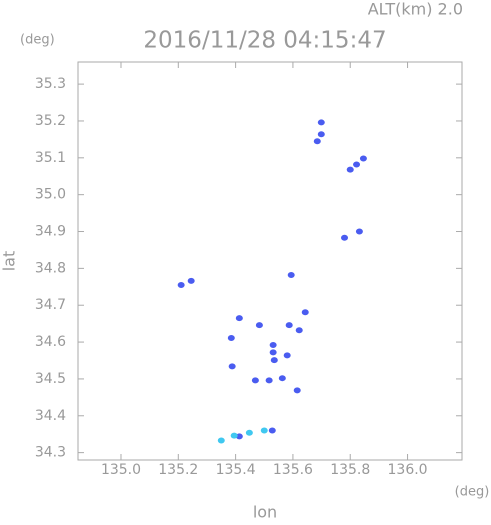 The height and width of the screenshot is (525, 491). I want to click on y-tick-label: 35.3, so click(50, 84).